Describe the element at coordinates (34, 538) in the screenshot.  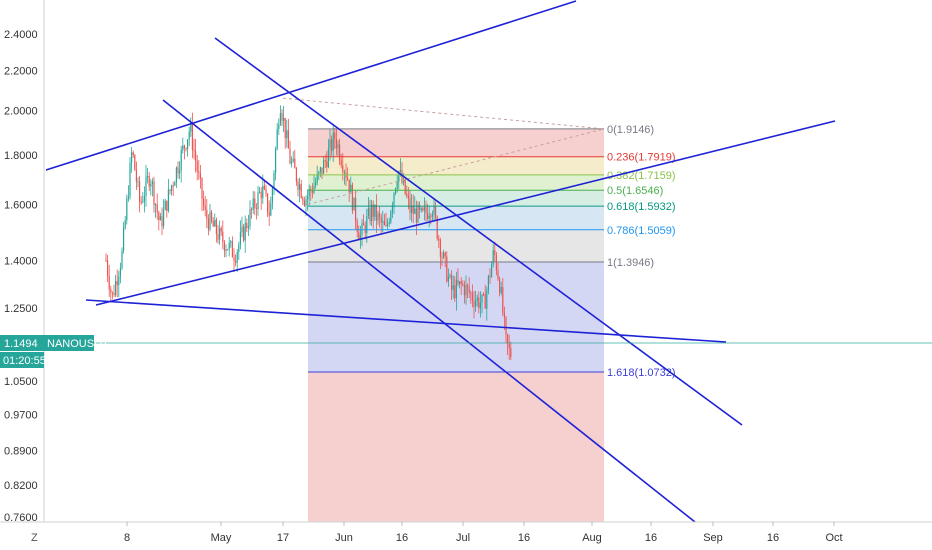
I see `axis-corner-label: Z` at that location.